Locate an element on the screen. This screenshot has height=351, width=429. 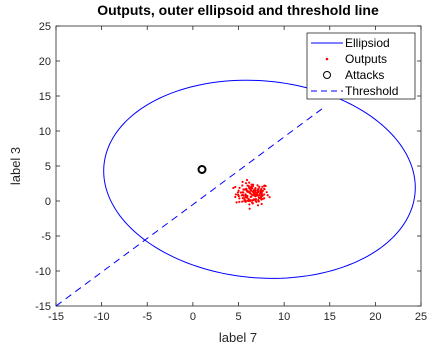
x-tick-label: -5 is located at coordinates (147, 317).